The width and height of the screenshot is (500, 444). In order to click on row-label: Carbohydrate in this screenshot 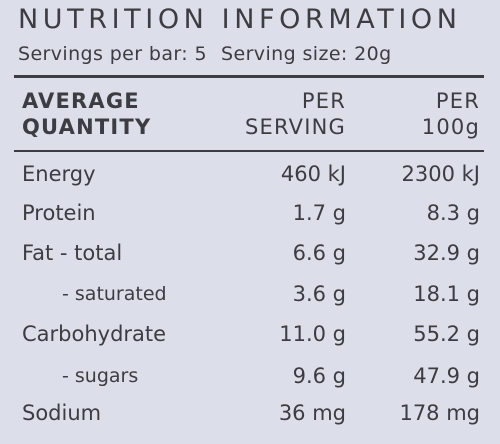, I will do `click(94, 334)`.